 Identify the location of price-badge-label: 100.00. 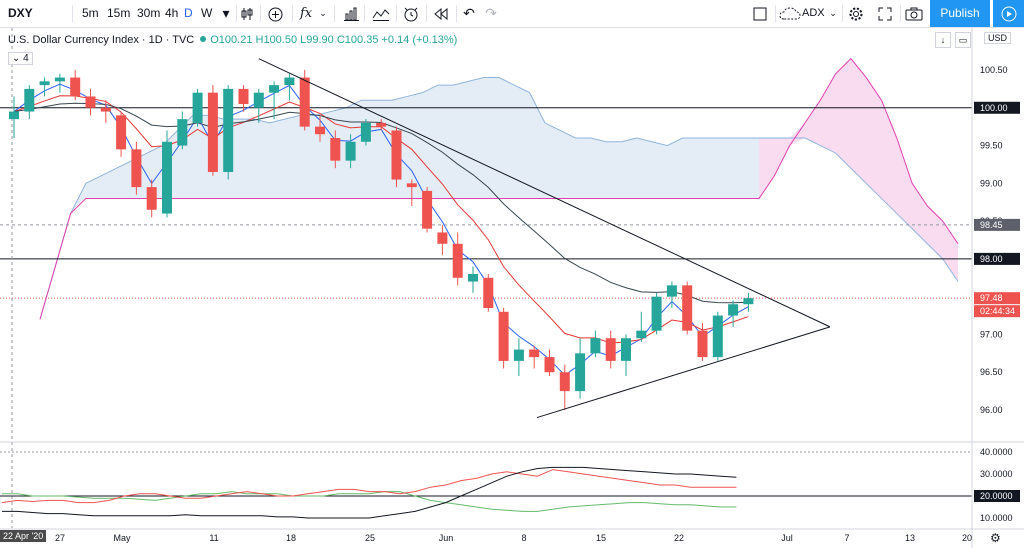
(994, 108).